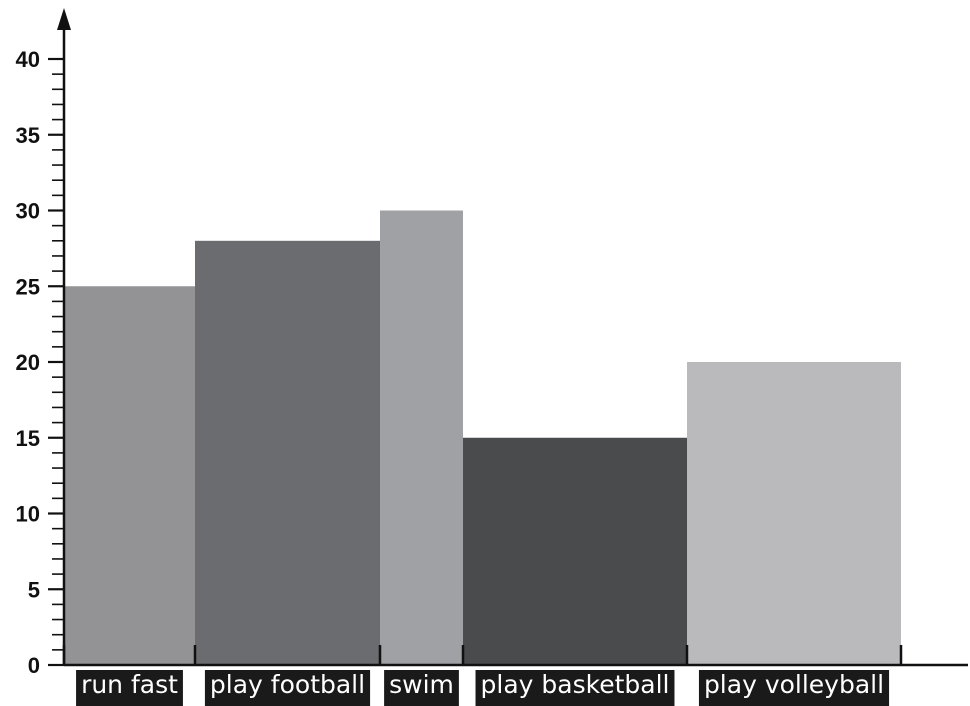 Image resolution: width=970 pixels, height=706 pixels. I want to click on category-label-play-basketball: play basketball, so click(575, 688).